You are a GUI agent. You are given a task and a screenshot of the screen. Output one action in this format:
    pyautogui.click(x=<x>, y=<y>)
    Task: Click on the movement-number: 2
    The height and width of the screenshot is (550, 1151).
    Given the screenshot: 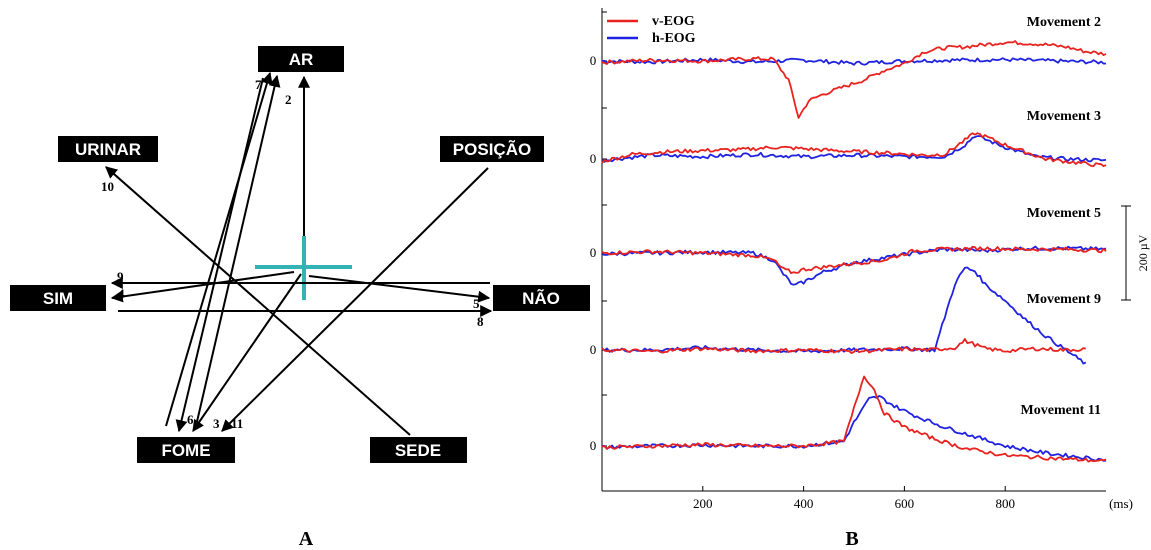 What is the action you would take?
    pyautogui.click(x=288, y=99)
    